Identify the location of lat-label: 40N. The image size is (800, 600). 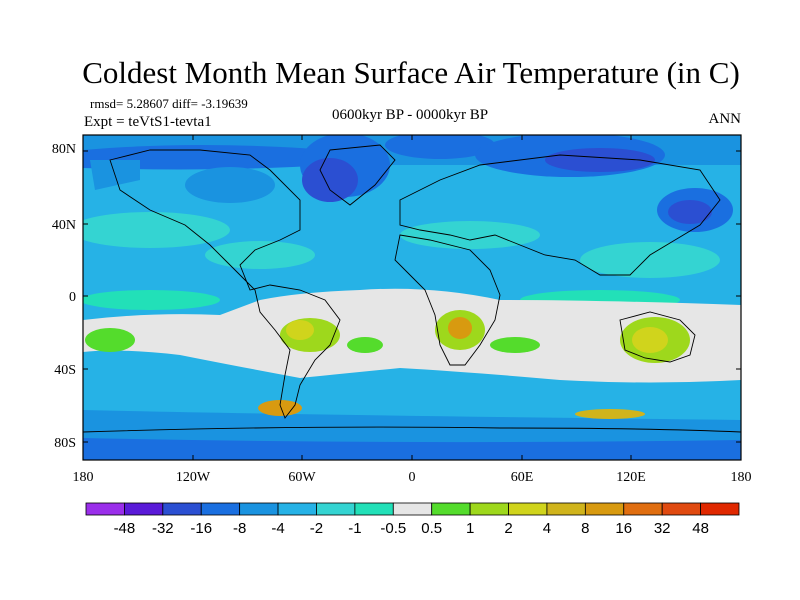
(64, 225).